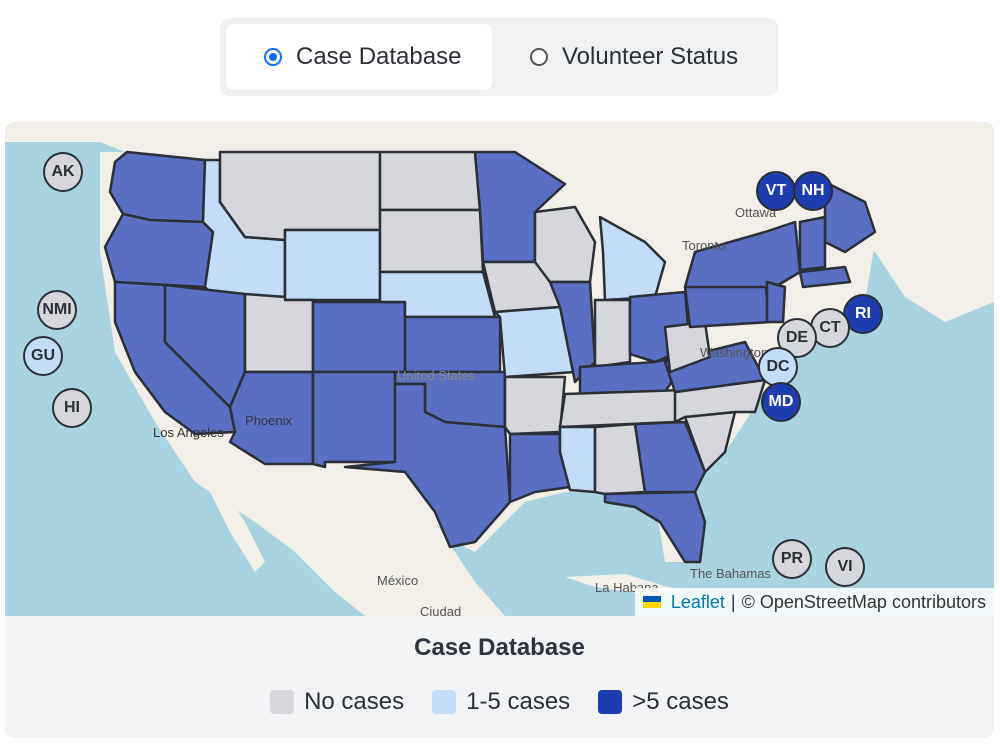 This screenshot has width=1000, height=744. Describe the element at coordinates (781, 402) in the screenshot. I see `territory-md: MD` at that location.